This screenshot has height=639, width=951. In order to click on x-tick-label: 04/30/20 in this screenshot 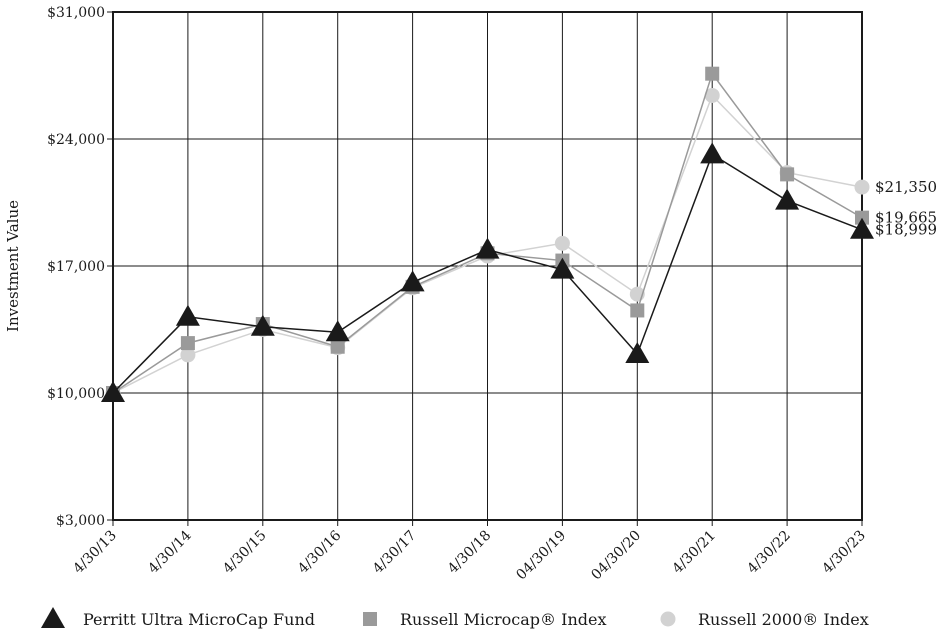, I will do `click(616, 556)`.